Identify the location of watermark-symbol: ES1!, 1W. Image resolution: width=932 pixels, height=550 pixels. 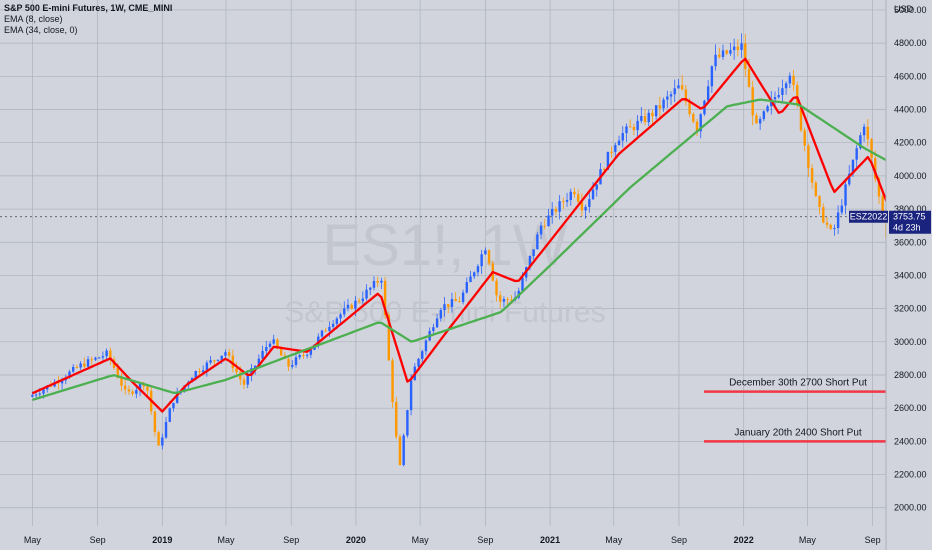
(445, 245).